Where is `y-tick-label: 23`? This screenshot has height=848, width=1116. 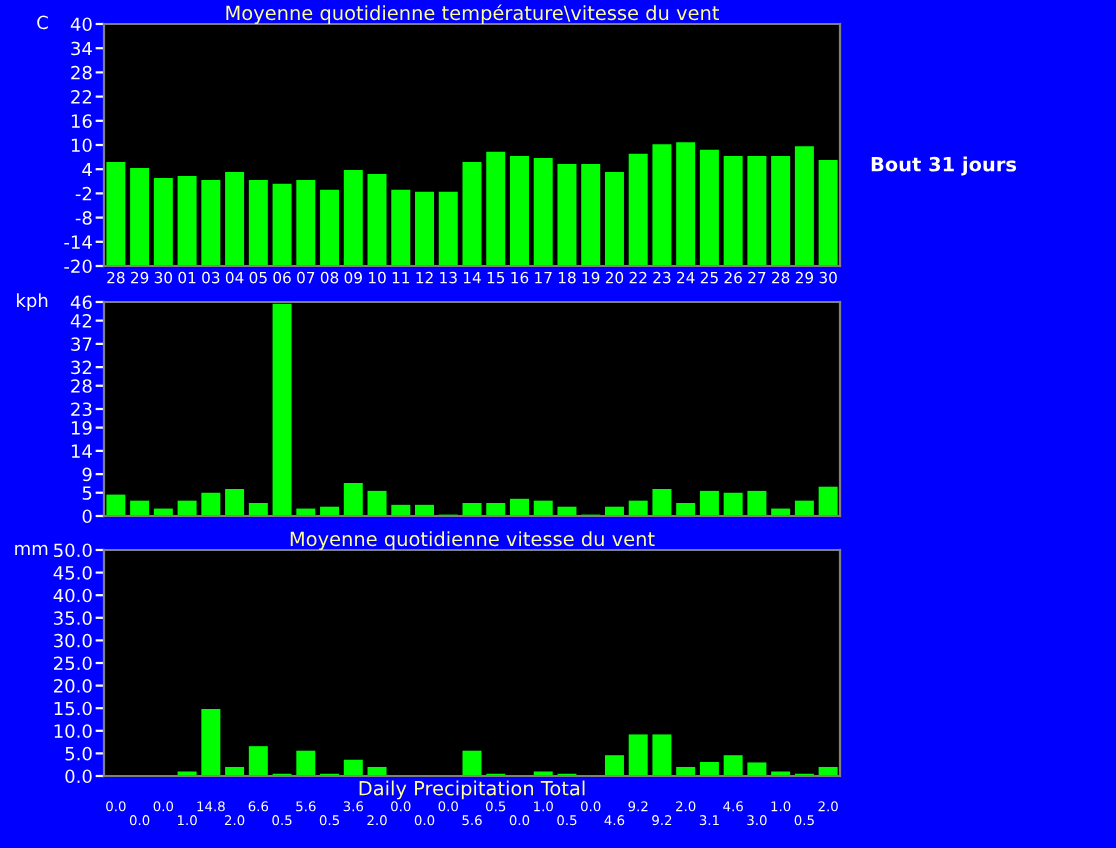 y-tick-label: 23 is located at coordinates (81, 409).